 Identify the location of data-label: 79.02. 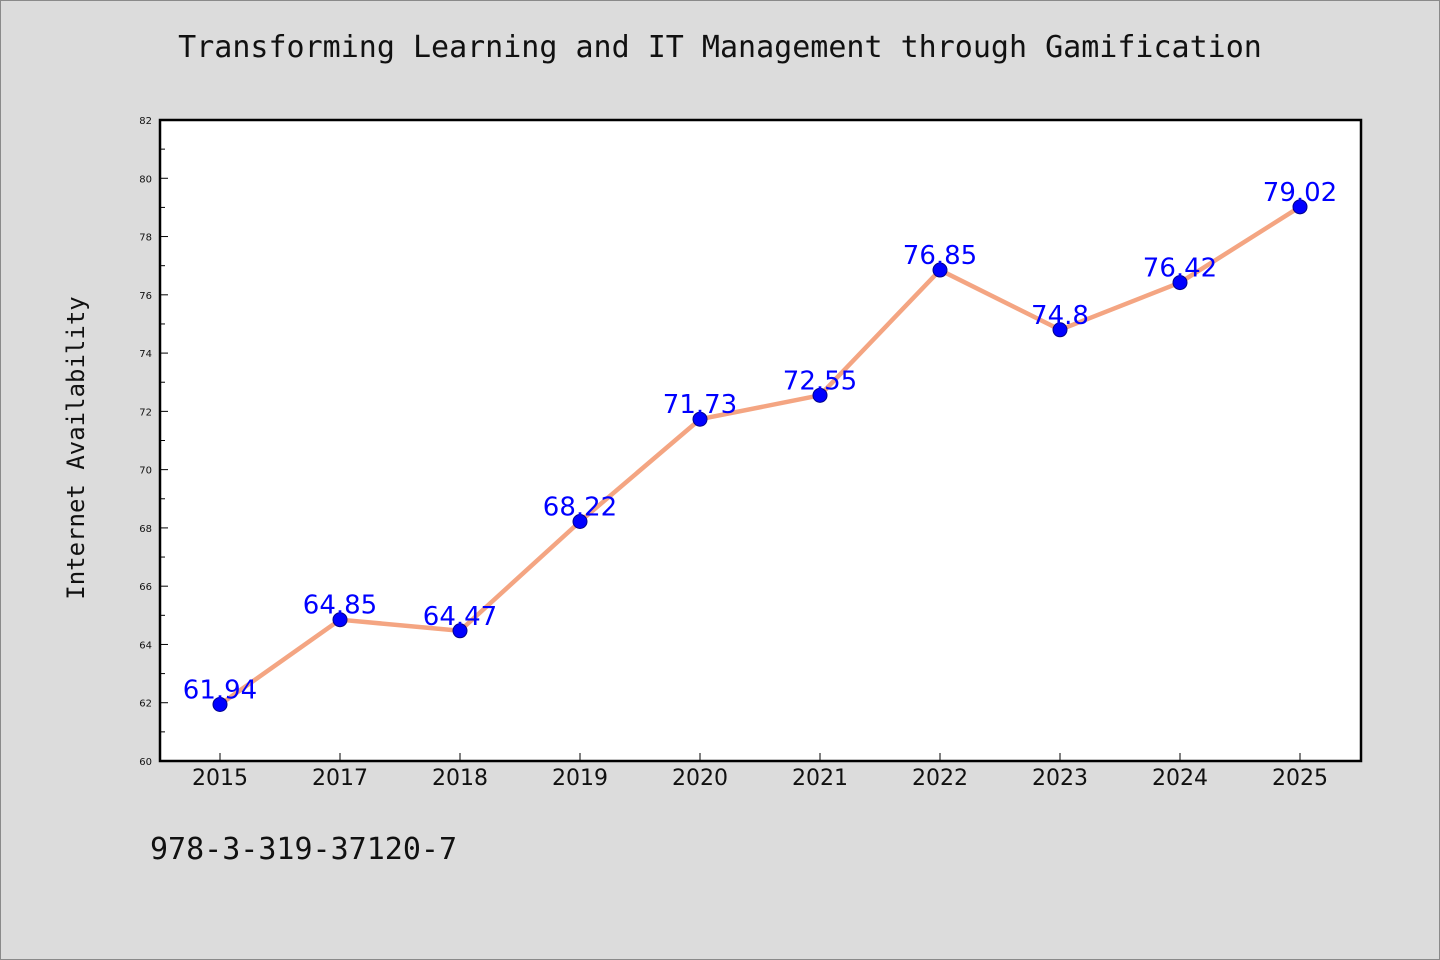
(1300, 193).